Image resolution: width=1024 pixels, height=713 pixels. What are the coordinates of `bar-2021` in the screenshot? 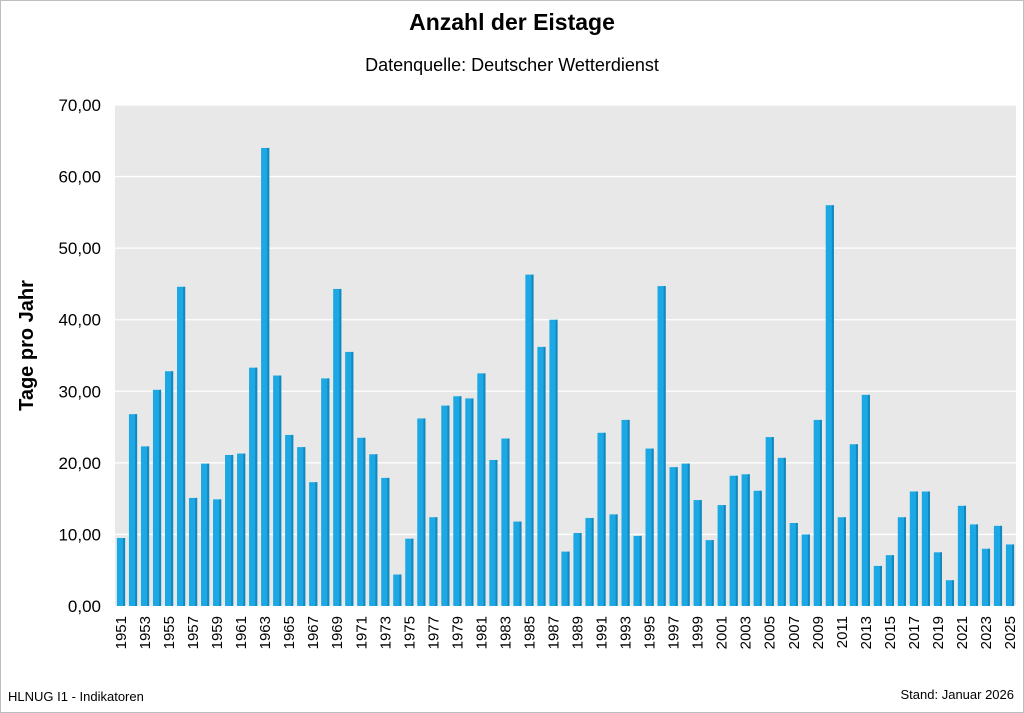 It's located at (962, 555).